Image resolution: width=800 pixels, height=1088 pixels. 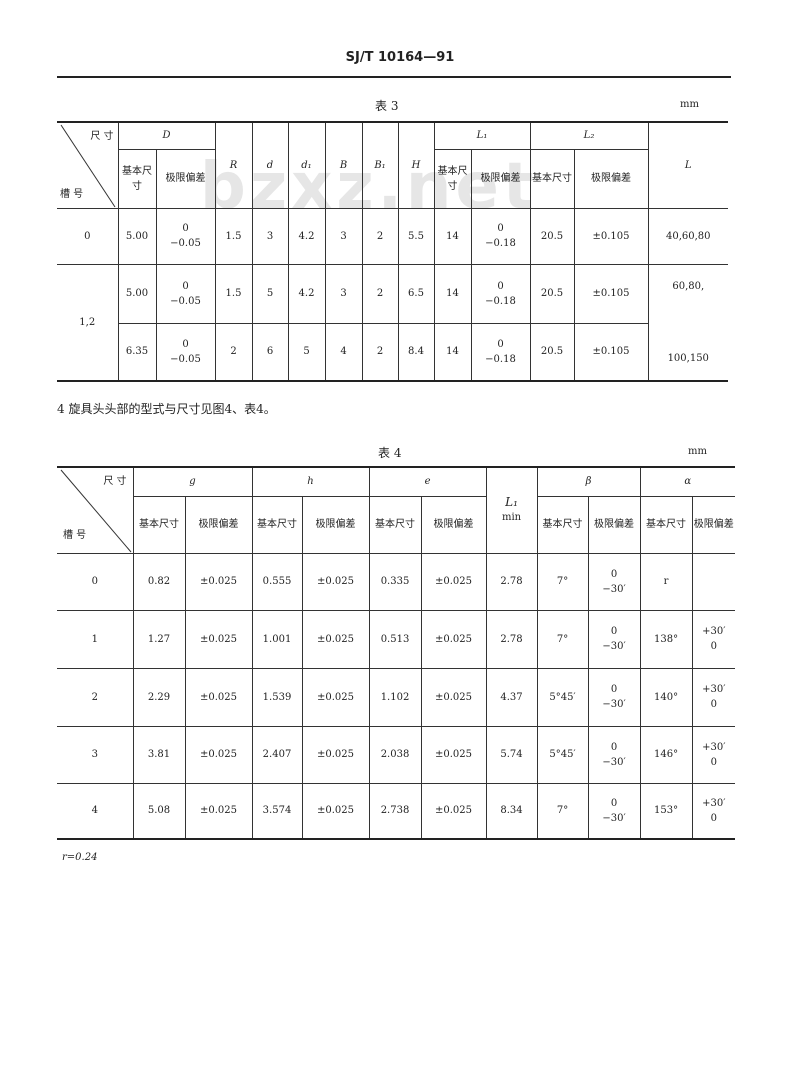 I want to click on cell-h: 2.407, so click(x=277, y=754).